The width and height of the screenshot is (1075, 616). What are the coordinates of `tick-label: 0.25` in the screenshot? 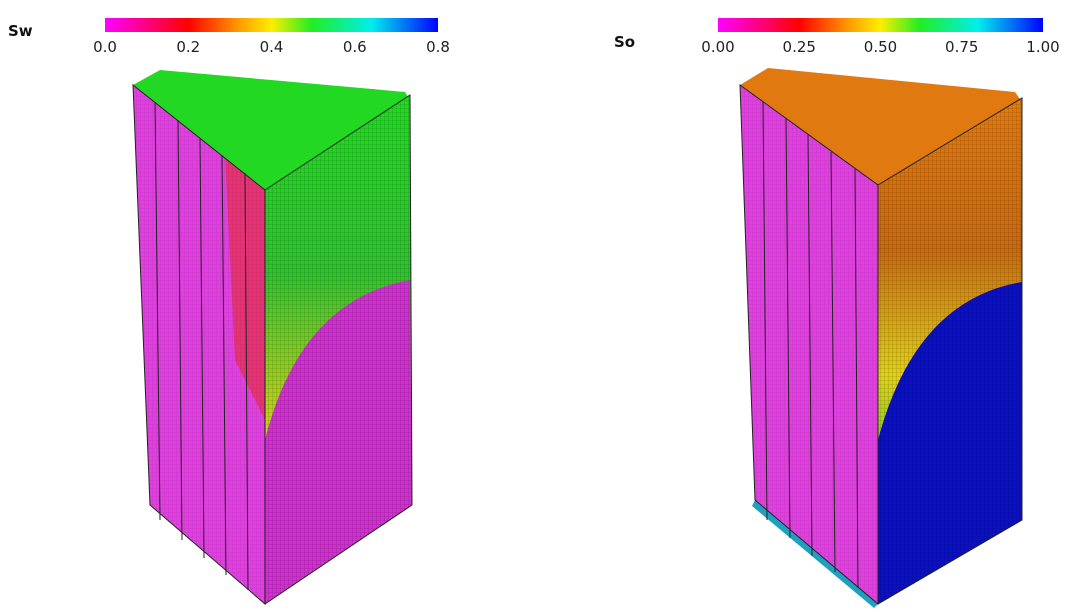 It's located at (799, 47).